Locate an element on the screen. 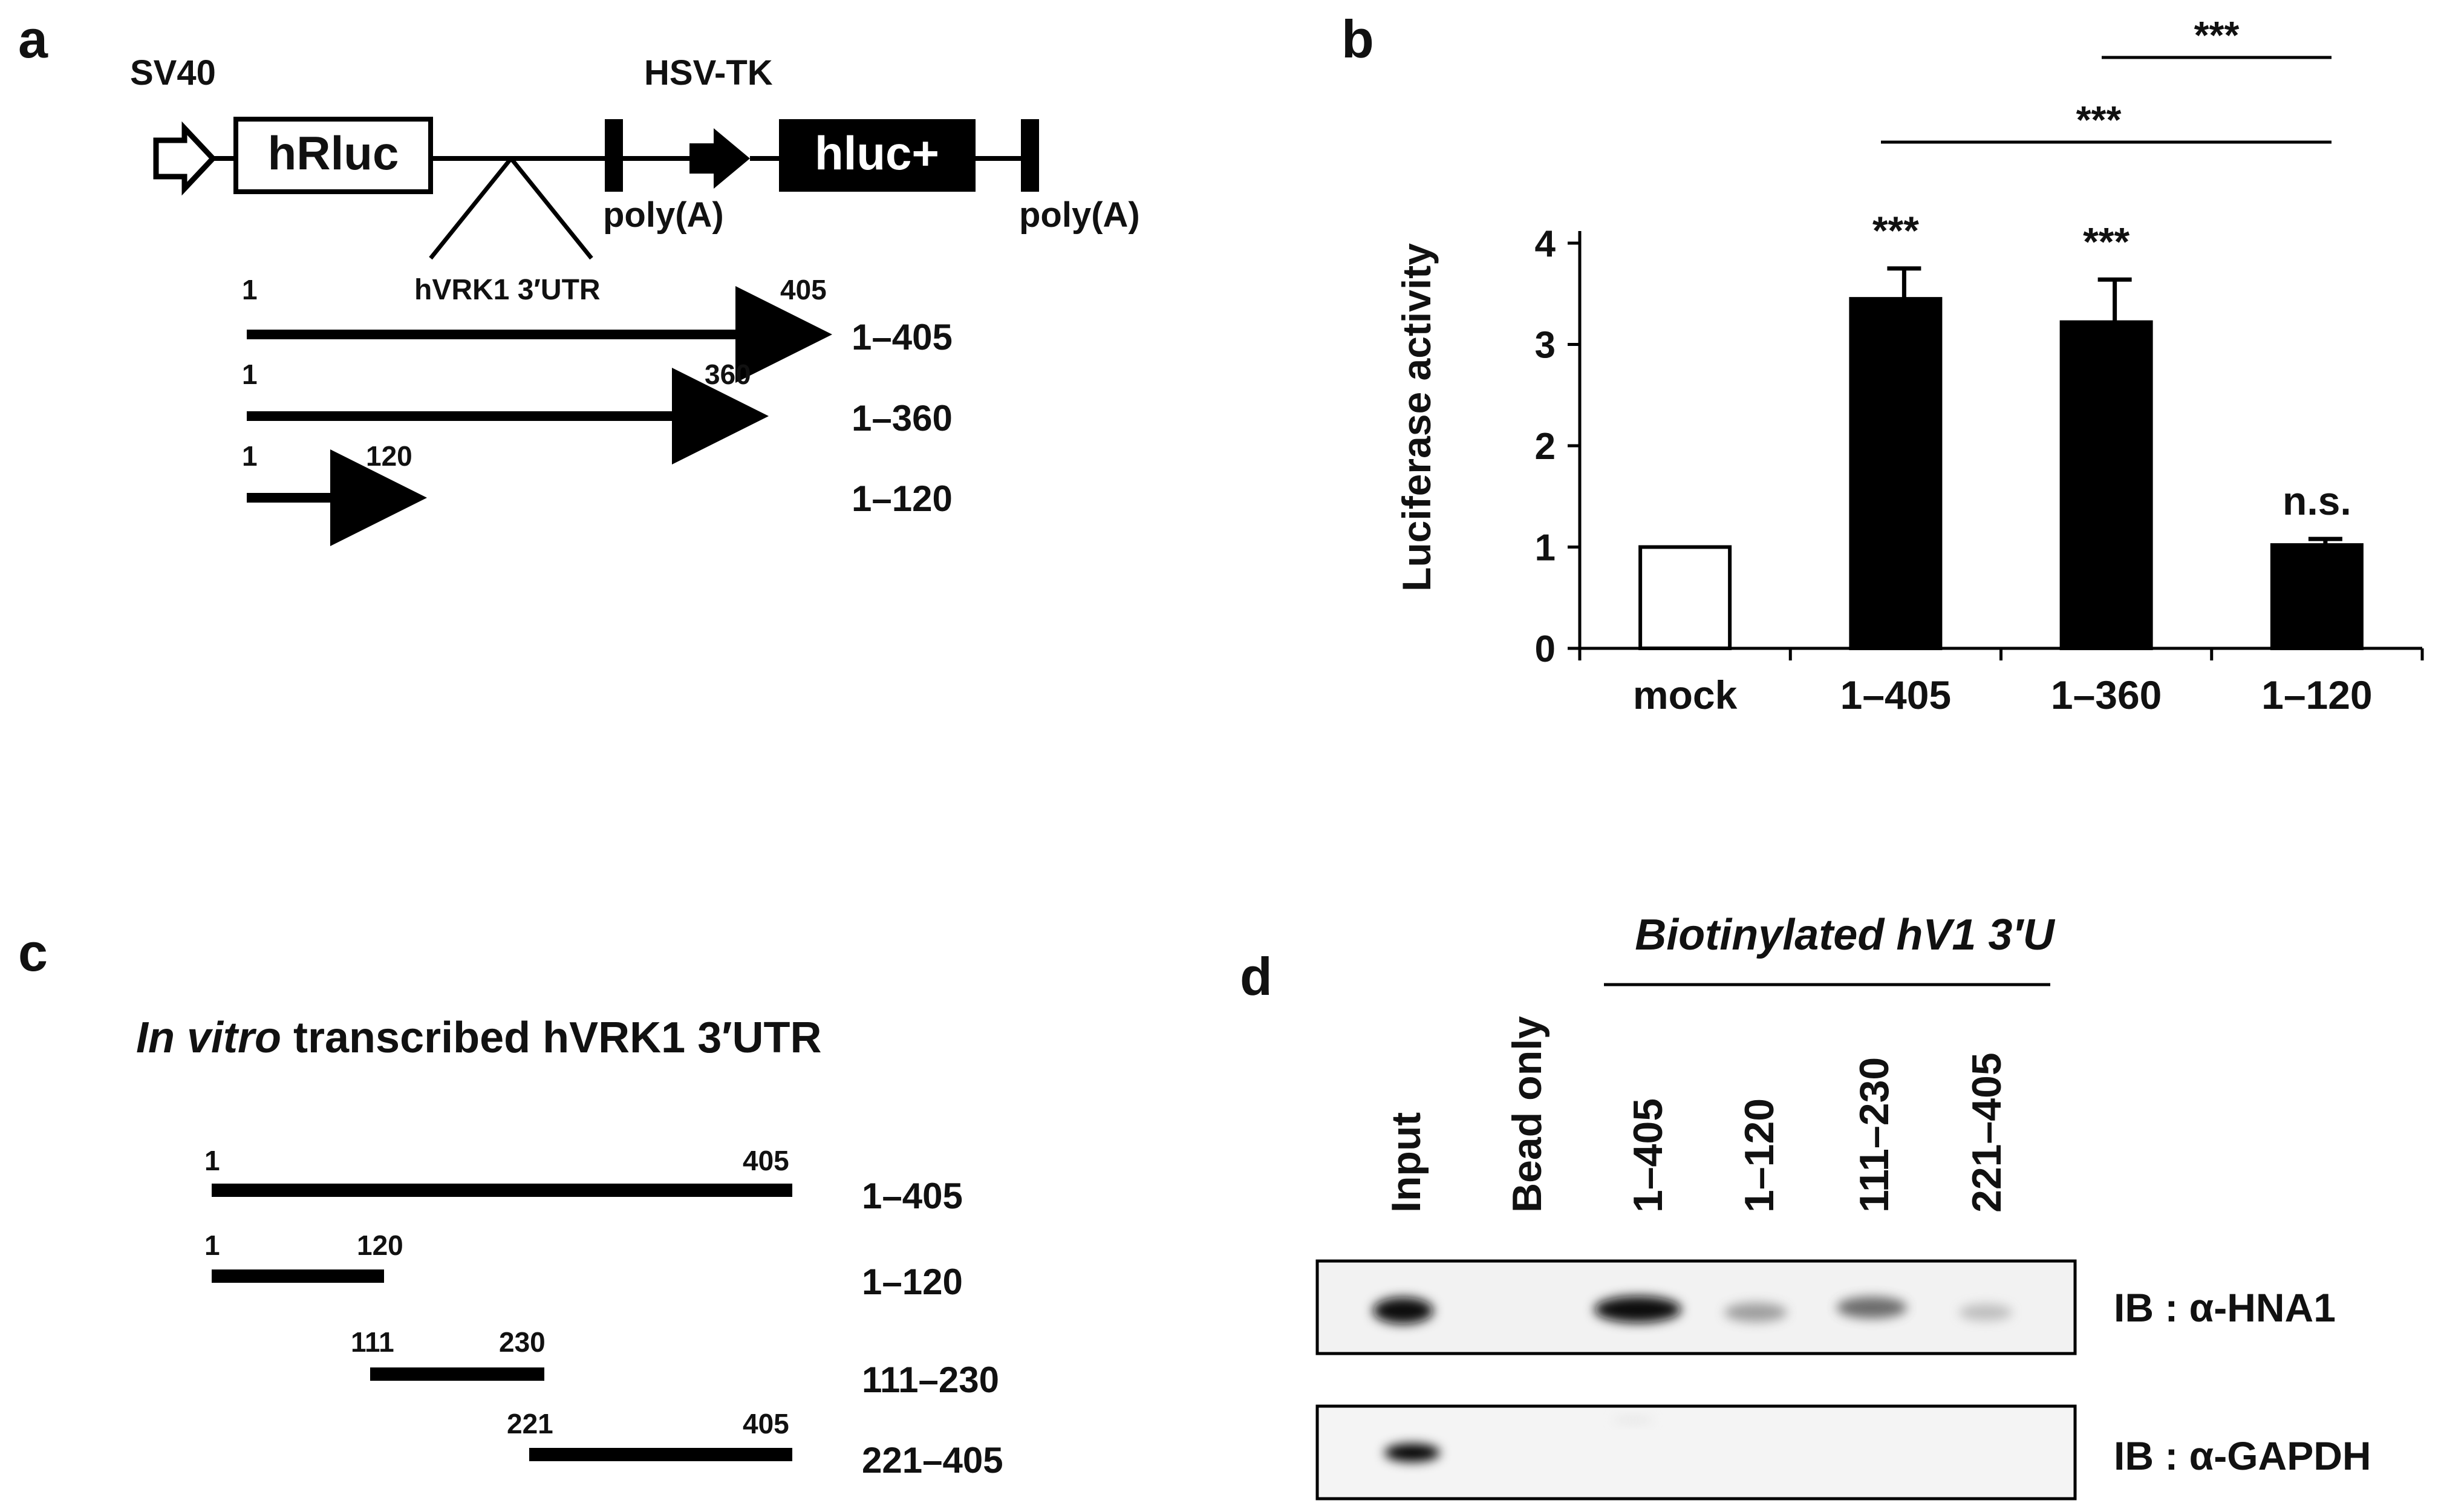 The height and width of the screenshot is (1512, 2444). construct-1-405: 1 405 1–405 is located at coordinates (597, 328).